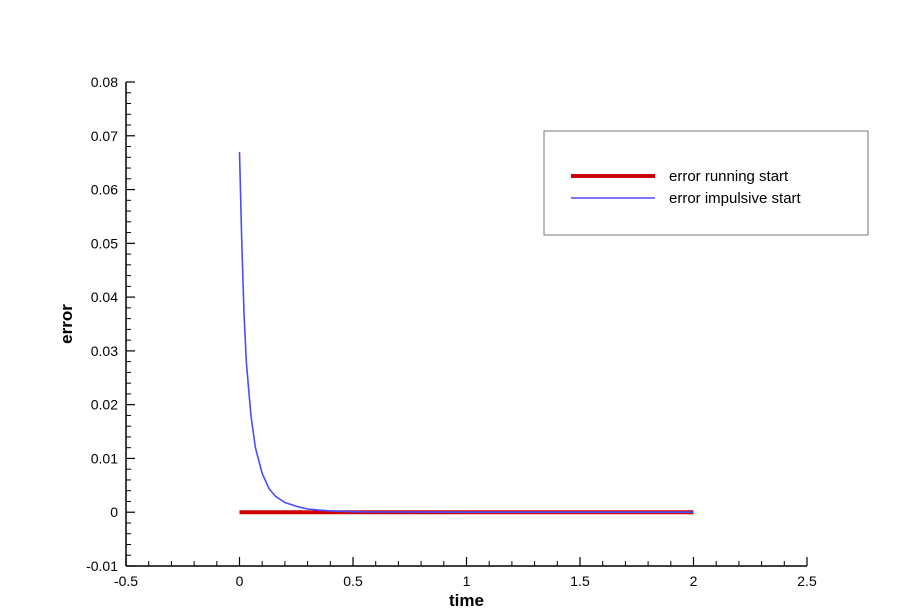 The width and height of the screenshot is (904, 612). I want to click on legend-label-2: error impulsive start, so click(735, 198).